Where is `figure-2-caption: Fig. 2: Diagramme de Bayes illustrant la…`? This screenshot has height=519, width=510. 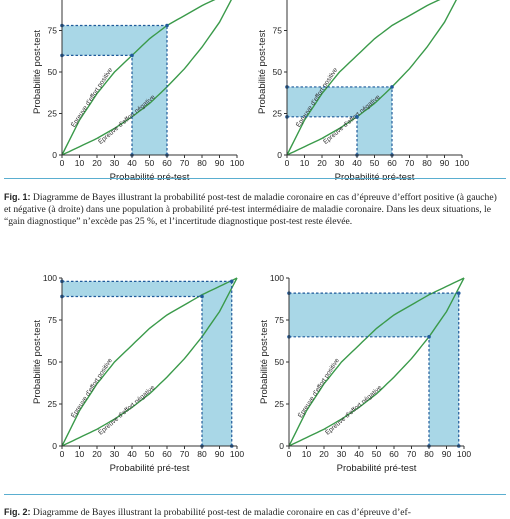
figure-2-caption: Fig. 2: Diagramme de Bayes illustrant la… is located at coordinates (255, 512).